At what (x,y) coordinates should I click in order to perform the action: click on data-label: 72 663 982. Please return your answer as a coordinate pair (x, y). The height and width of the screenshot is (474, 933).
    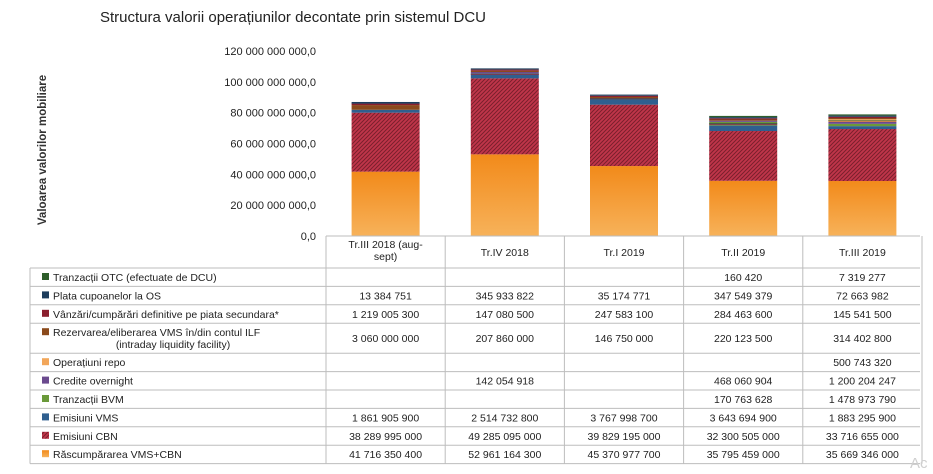
    Looking at the image, I should click on (862, 296).